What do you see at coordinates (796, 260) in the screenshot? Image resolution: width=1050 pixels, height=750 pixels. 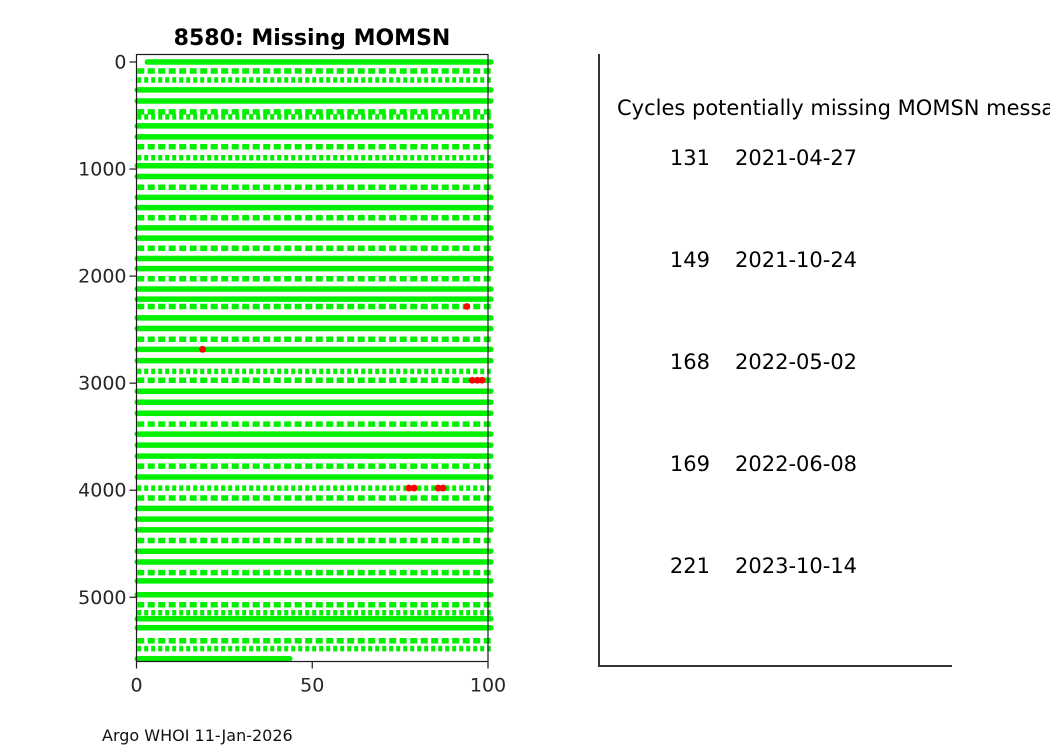 I see `cycle-date: 2021-10-24` at bounding box center [796, 260].